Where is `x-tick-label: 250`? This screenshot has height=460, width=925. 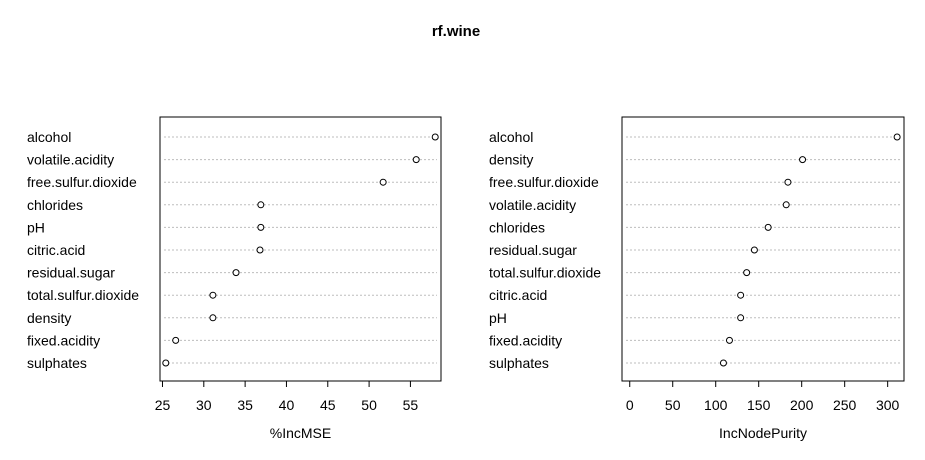 x-tick-label: 250 is located at coordinates (845, 405).